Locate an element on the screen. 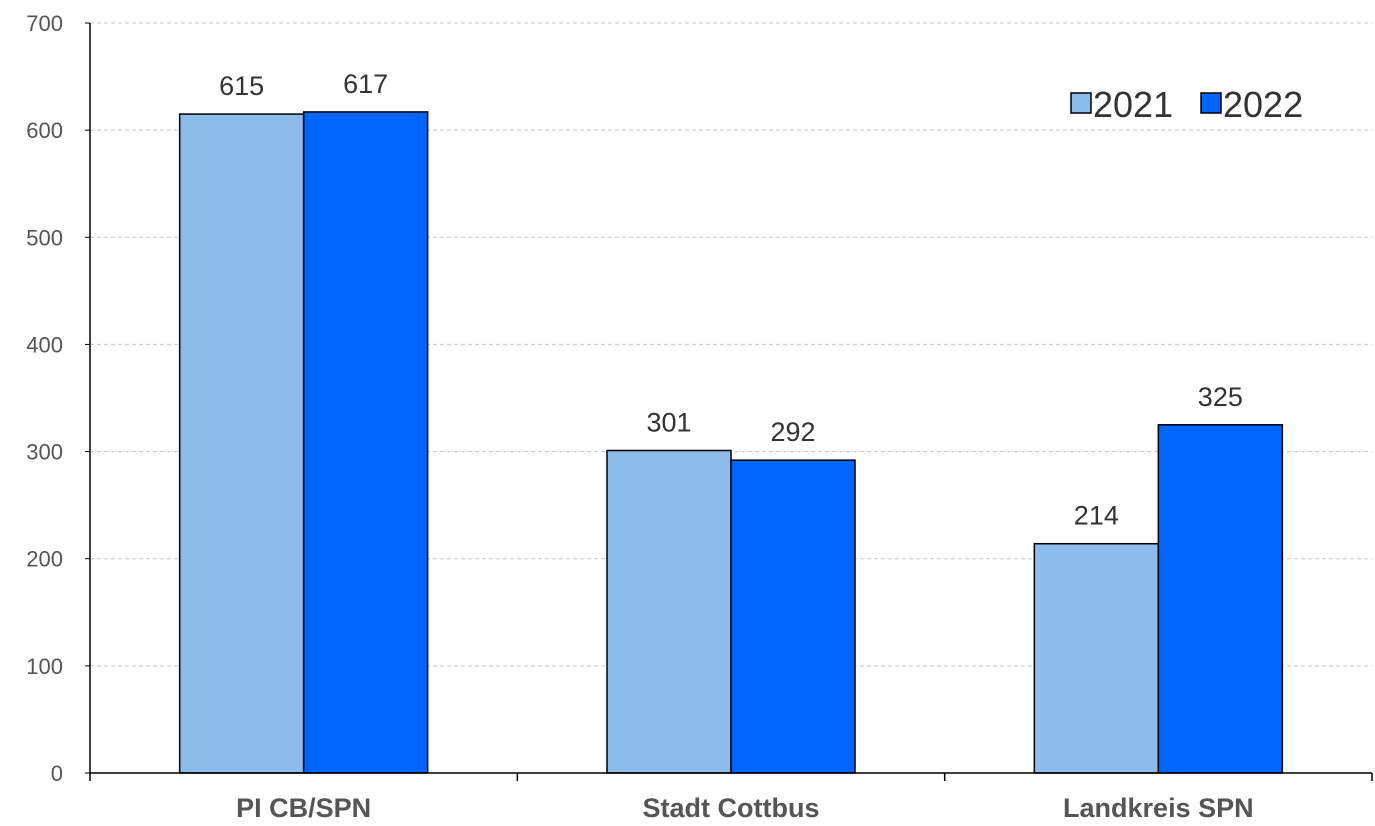  y-tick-label: 500 is located at coordinates (44, 237).